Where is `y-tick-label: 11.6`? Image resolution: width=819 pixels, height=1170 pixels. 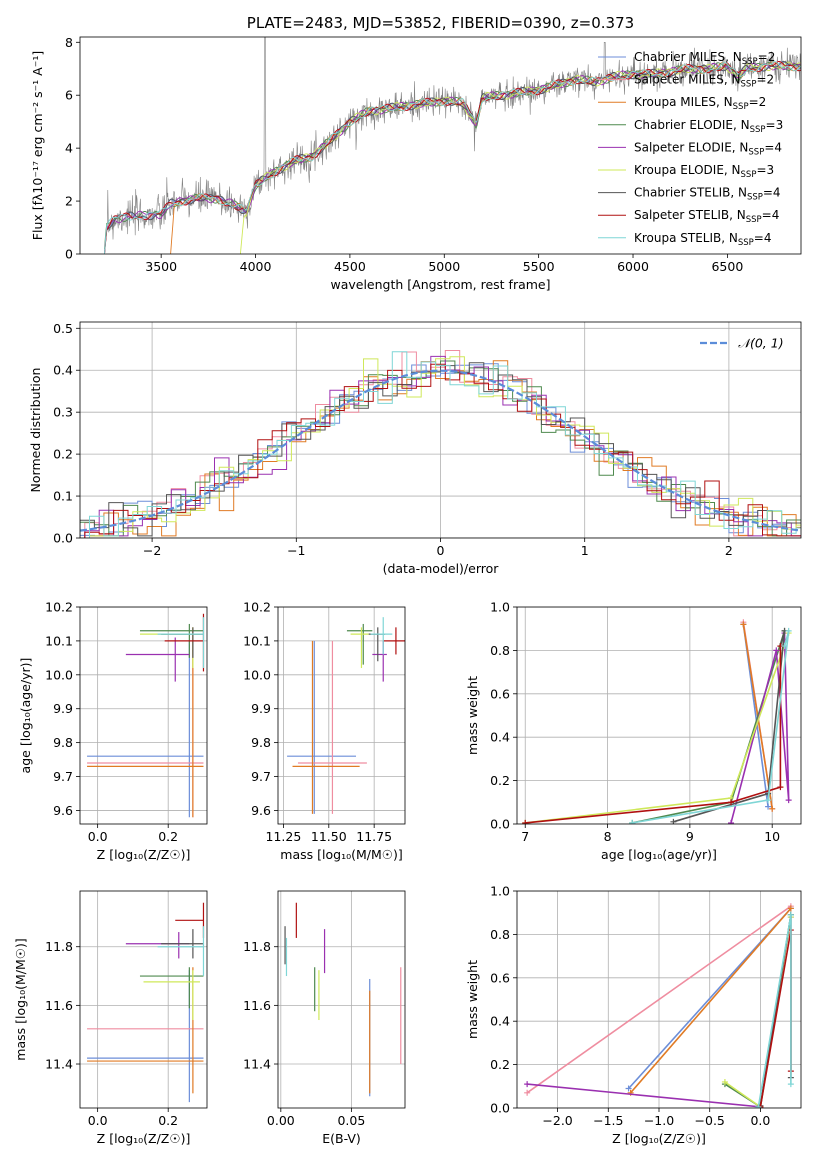 y-tick-label: 11.6 is located at coordinates (59, 1005).